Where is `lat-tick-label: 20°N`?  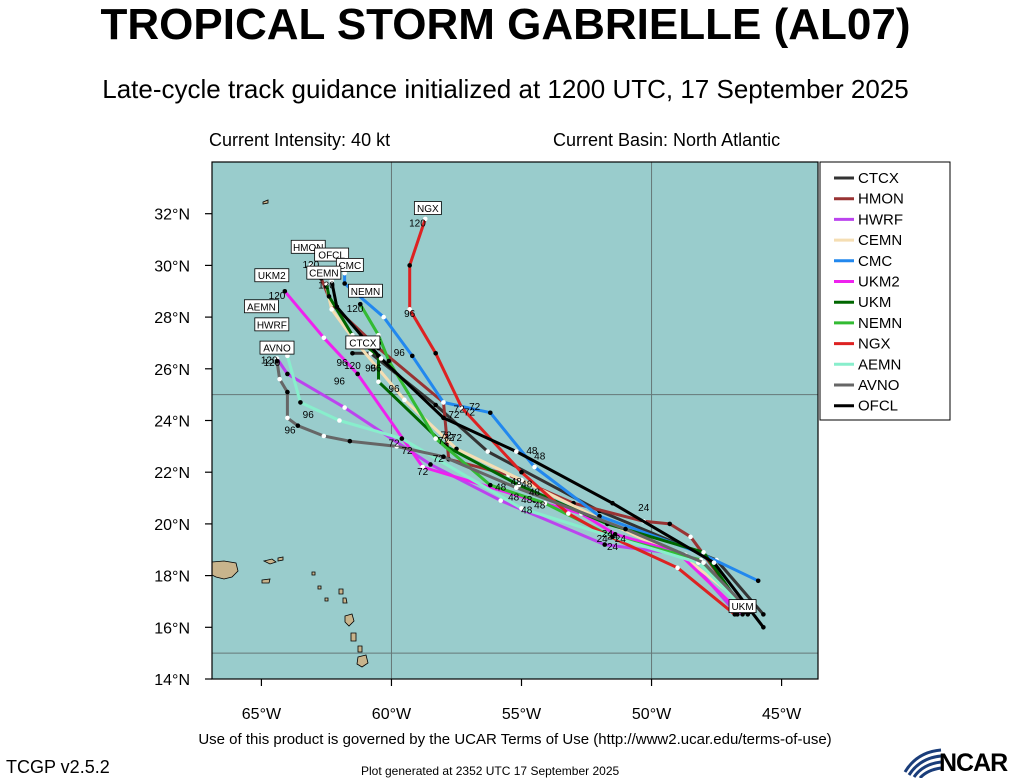
lat-tick-label: 20°N is located at coordinates (172, 525).